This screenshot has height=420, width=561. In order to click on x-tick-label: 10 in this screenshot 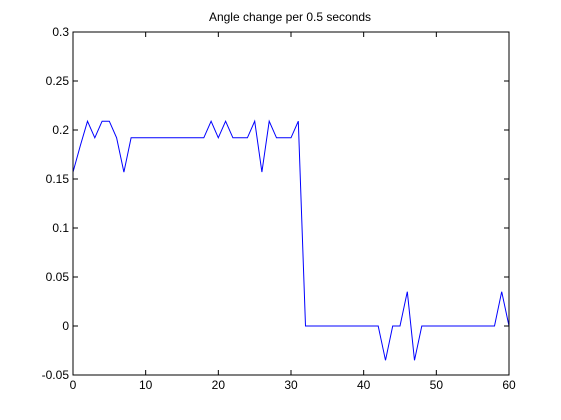, I will do `click(146, 385)`.